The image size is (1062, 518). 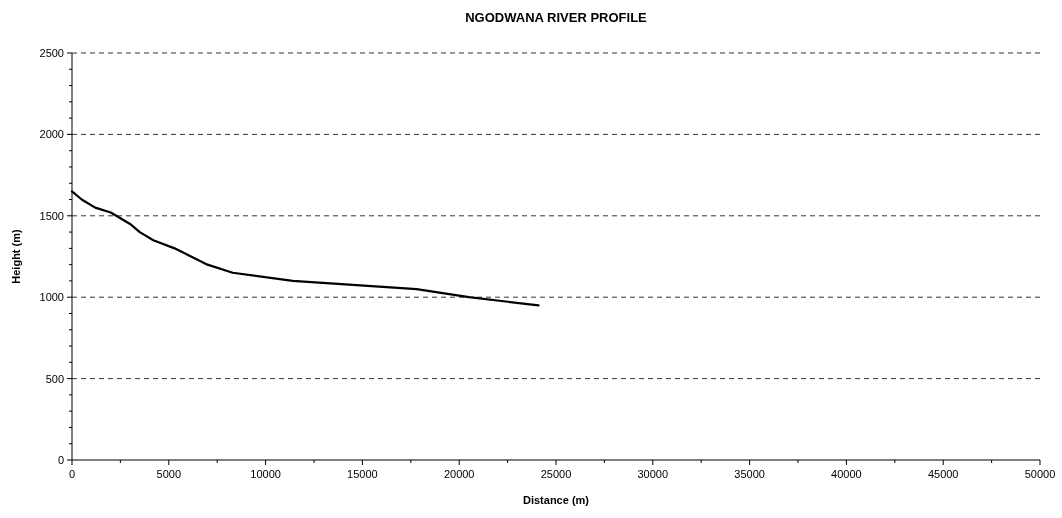 What do you see at coordinates (72, 474) in the screenshot?
I see `x-tick-label: 0` at bounding box center [72, 474].